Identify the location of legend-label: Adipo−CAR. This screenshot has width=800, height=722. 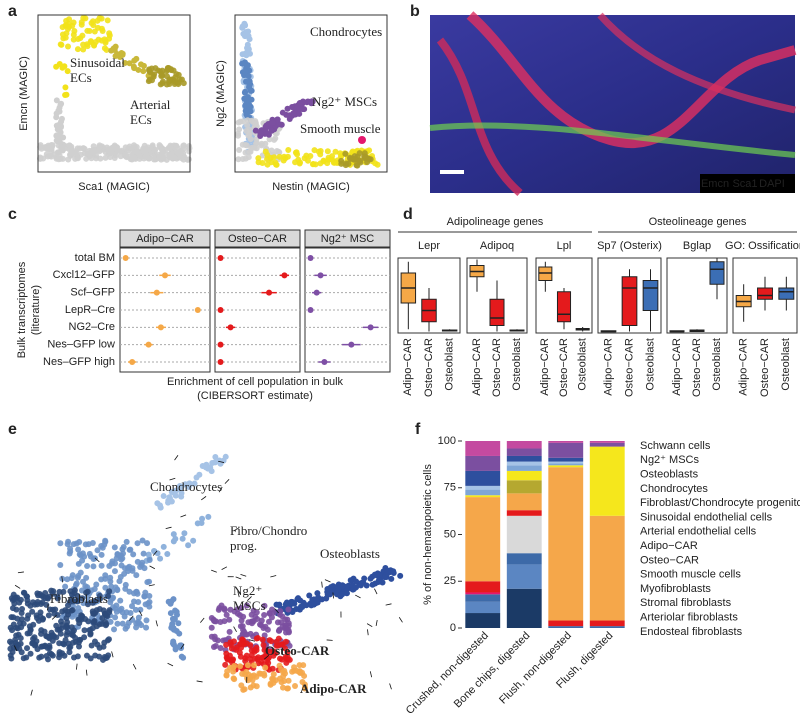
(669, 546).